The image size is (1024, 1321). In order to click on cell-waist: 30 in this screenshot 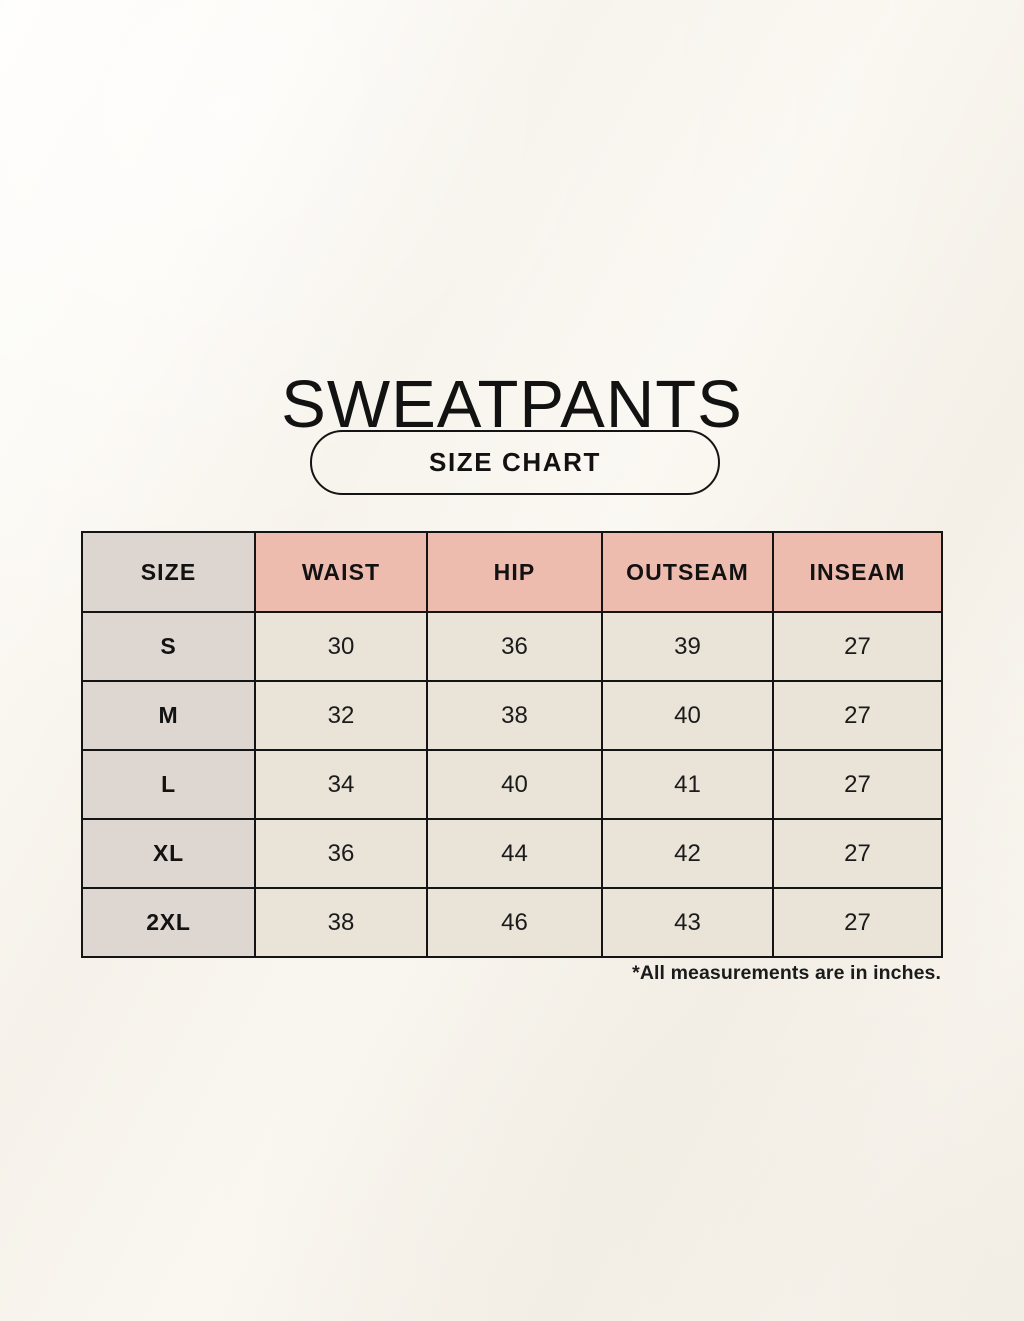, I will do `click(341, 646)`.